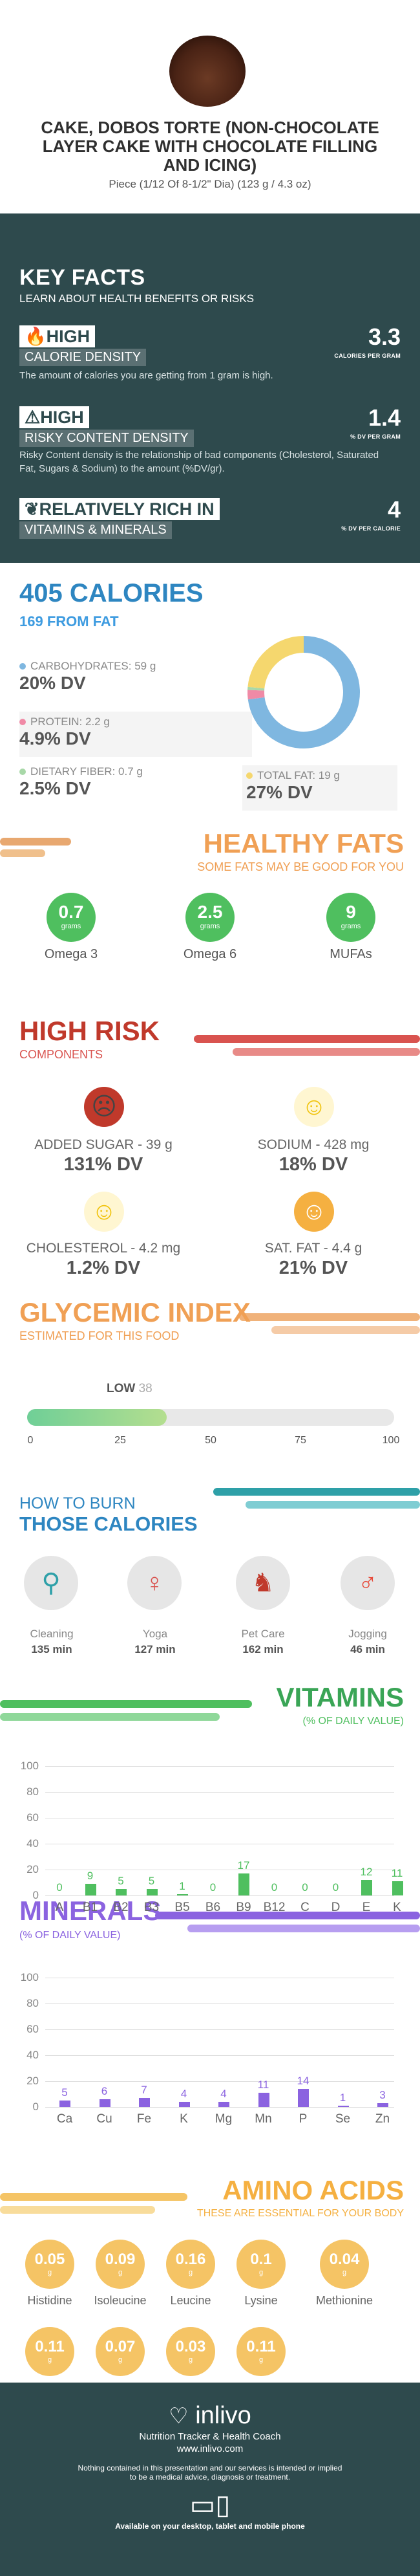 The height and width of the screenshot is (2576, 420). I want to click on vitamins-subtitle: (% OF DAILY VALUE), so click(353, 1721).